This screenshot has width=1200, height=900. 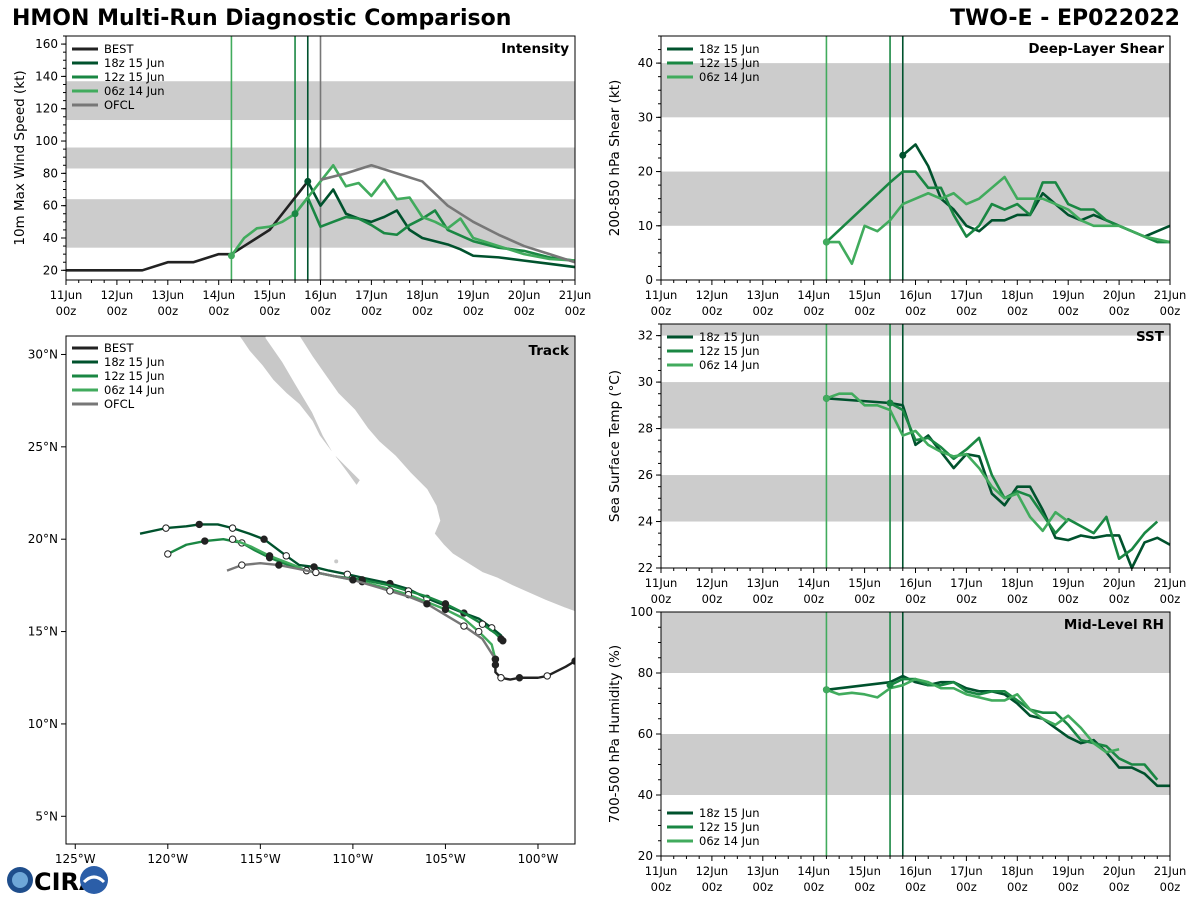 I want to click on track-map-area, so click(x=357, y=509).